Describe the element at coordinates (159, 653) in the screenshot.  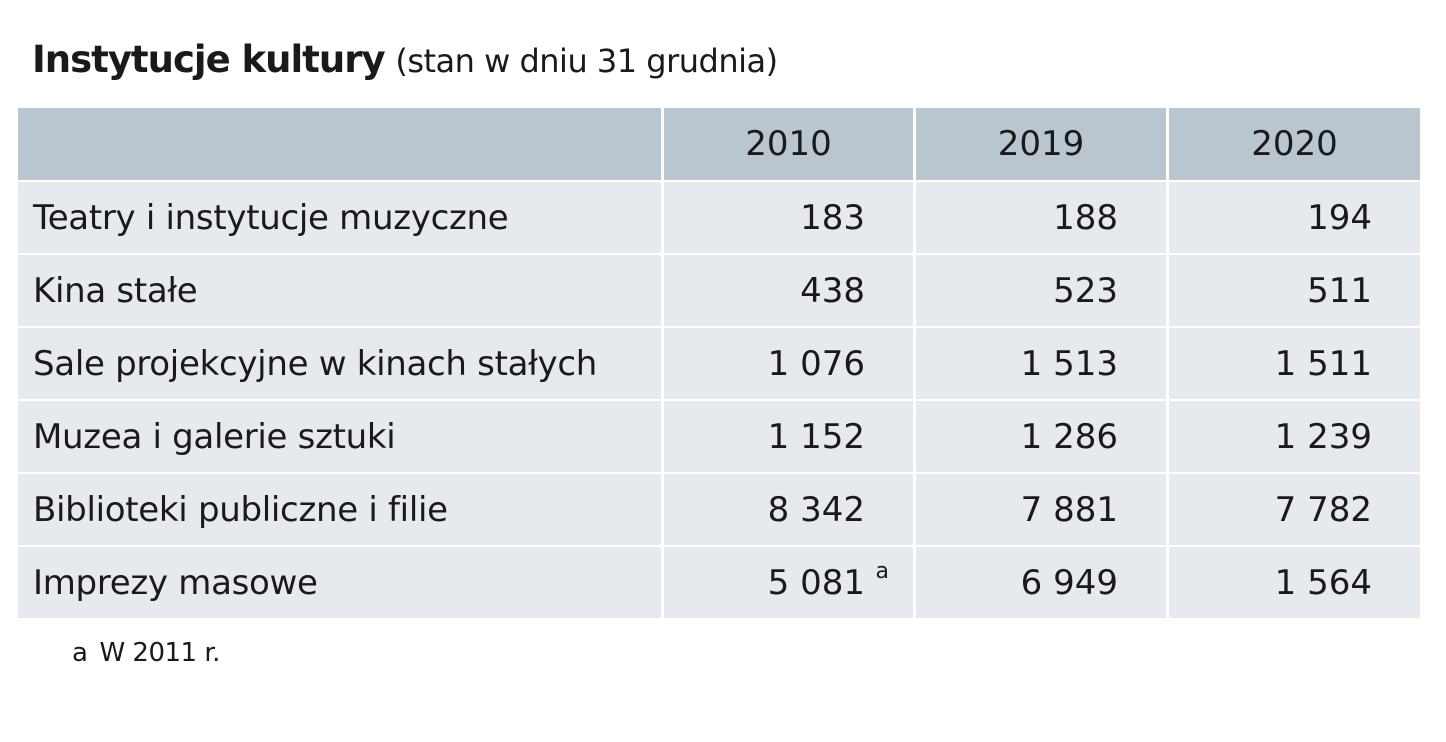
I see `footnote-text: W 2011 r.` at that location.